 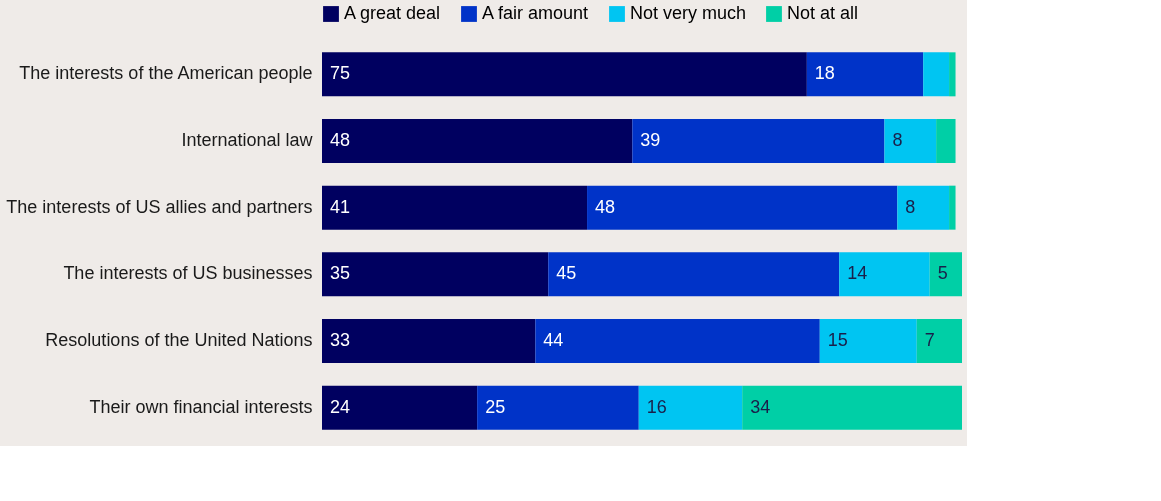 What do you see at coordinates (650, 140) in the screenshot?
I see `data-label: 39` at bounding box center [650, 140].